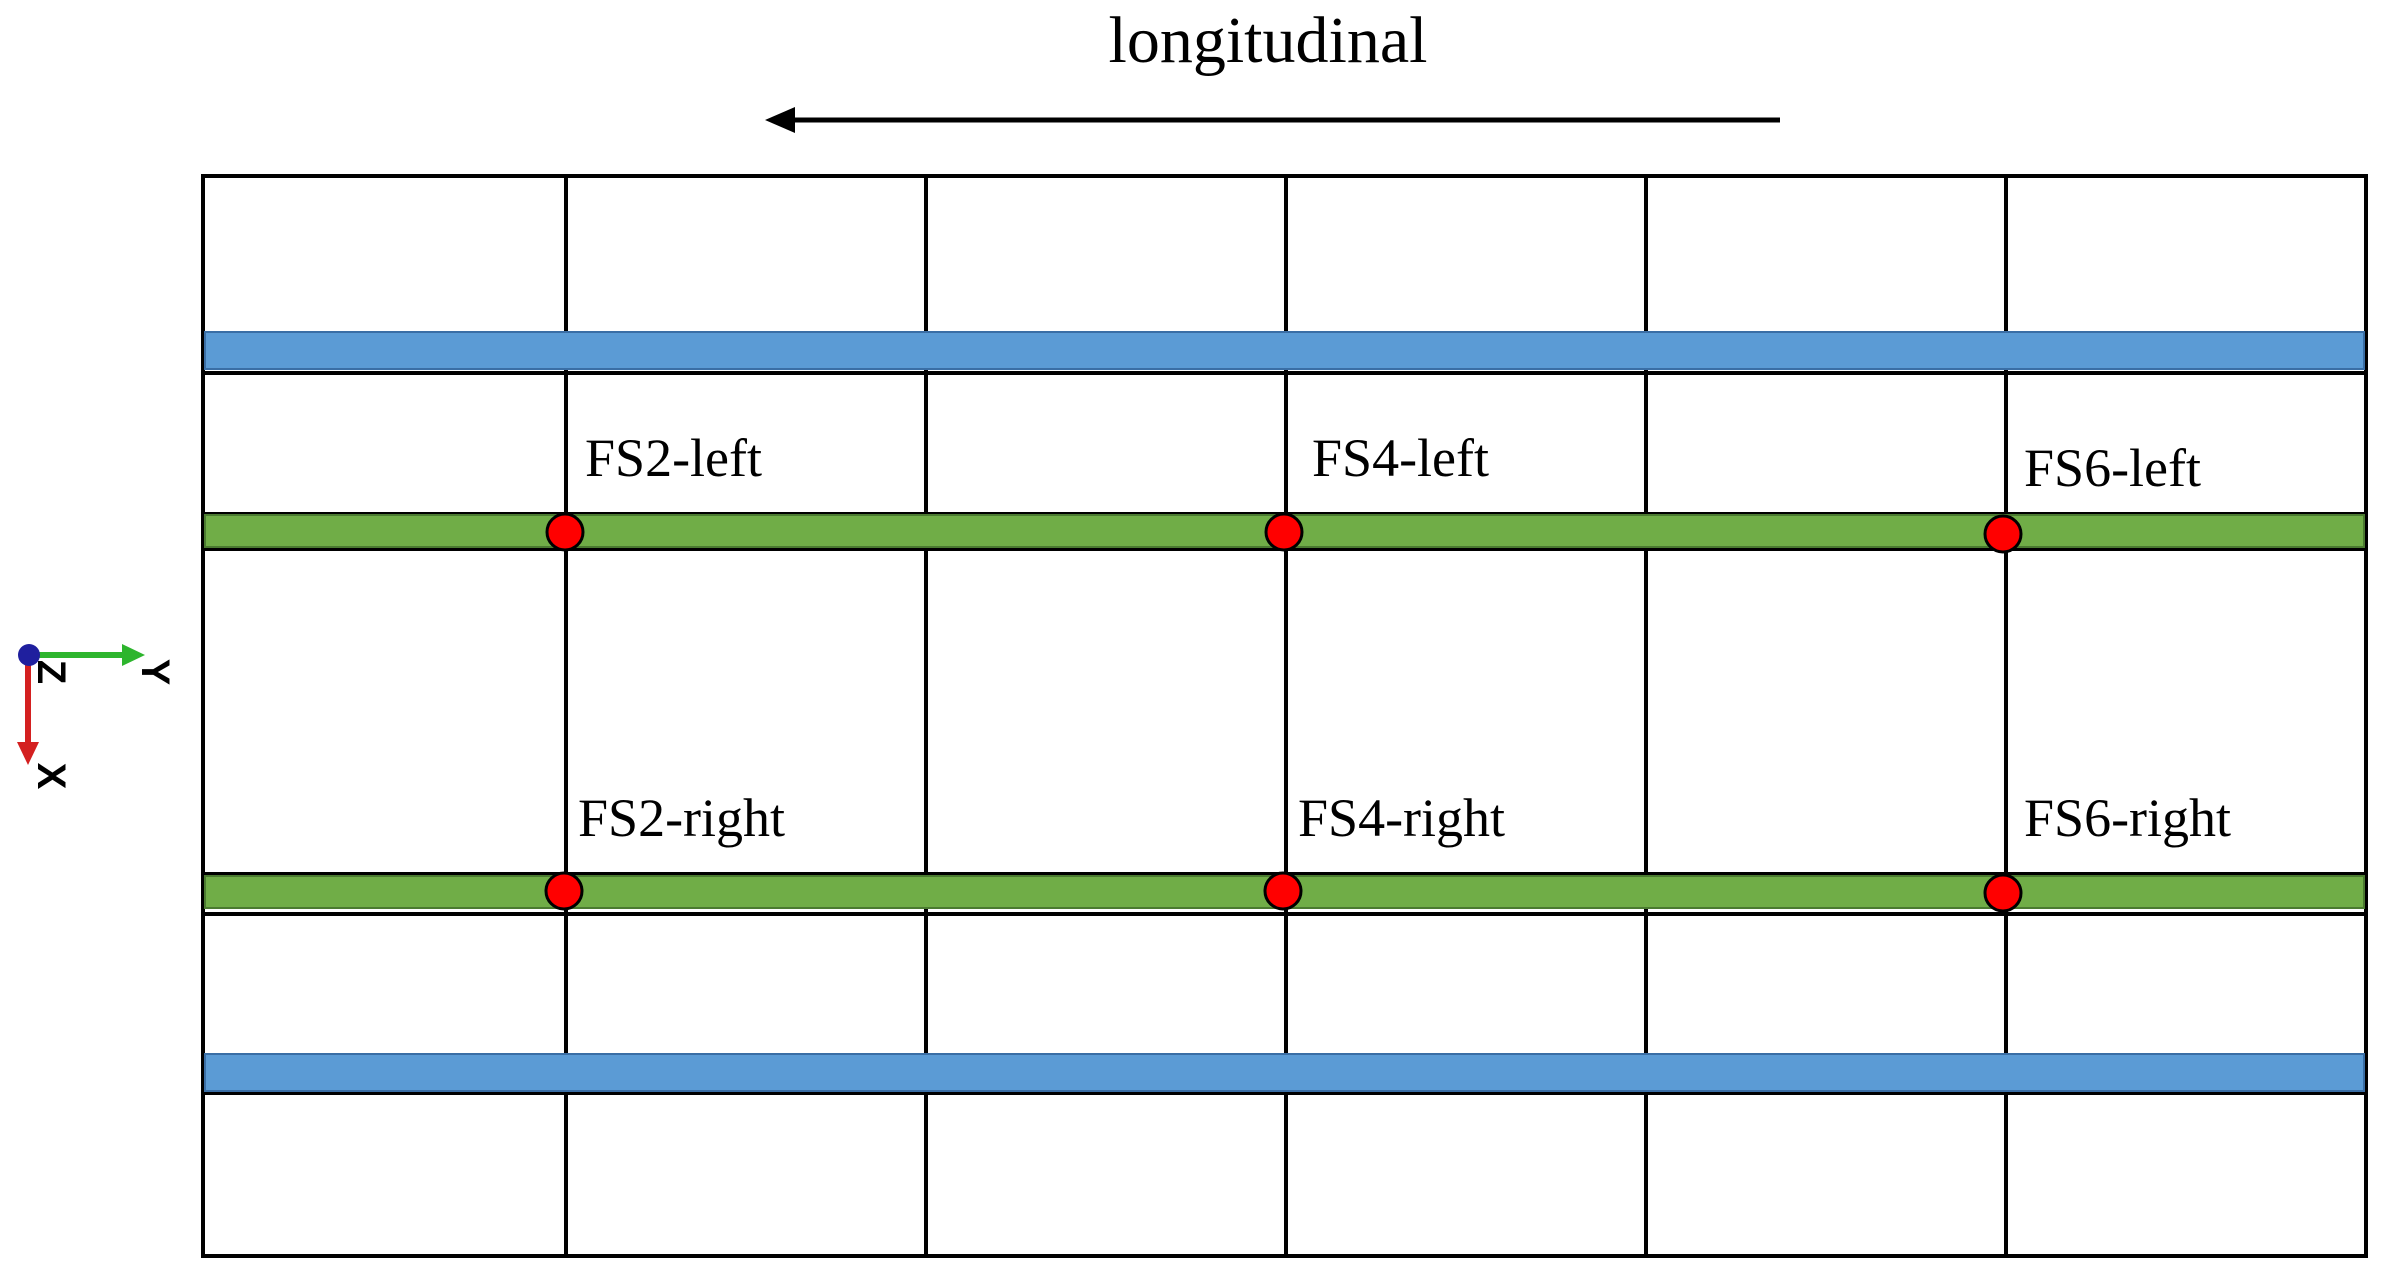  What do you see at coordinates (155, 672) in the screenshot?
I see `y-axis-letter: Y` at bounding box center [155, 672].